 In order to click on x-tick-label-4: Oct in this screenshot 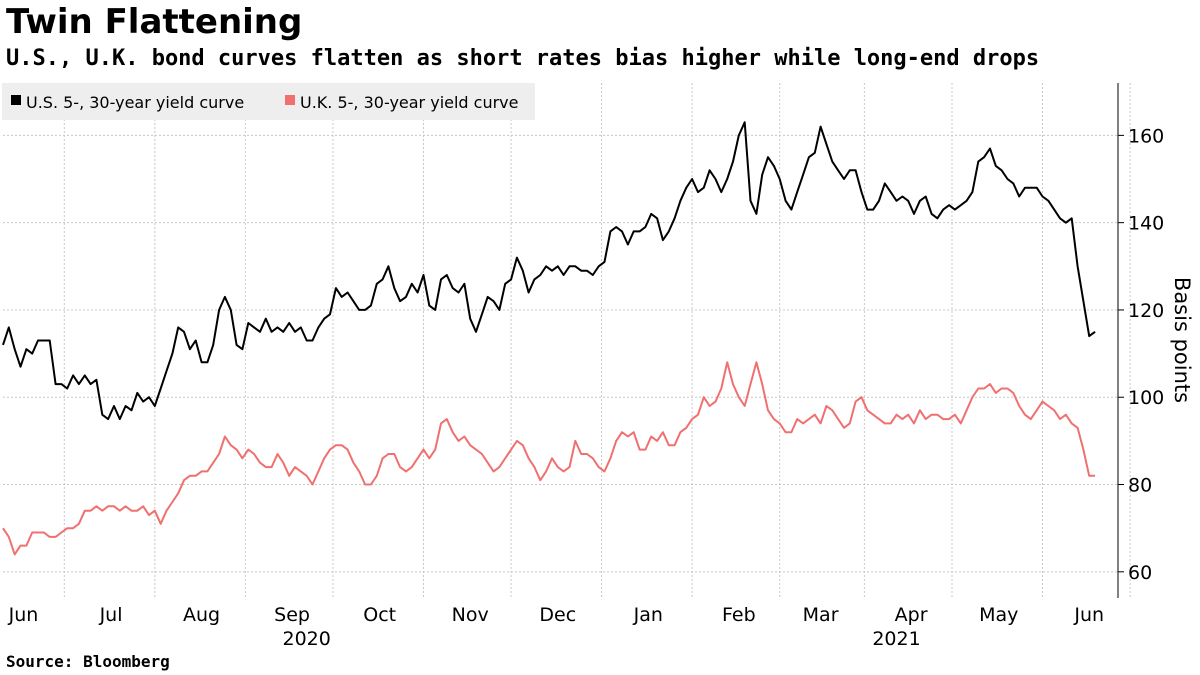, I will do `click(379, 615)`.